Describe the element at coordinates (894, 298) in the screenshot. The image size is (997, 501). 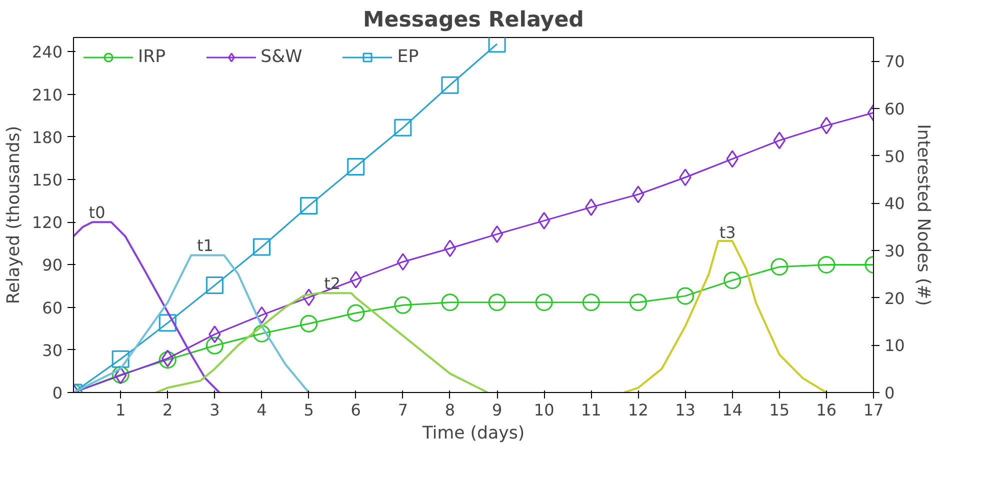
I see `y2-tick-label: 20` at that location.